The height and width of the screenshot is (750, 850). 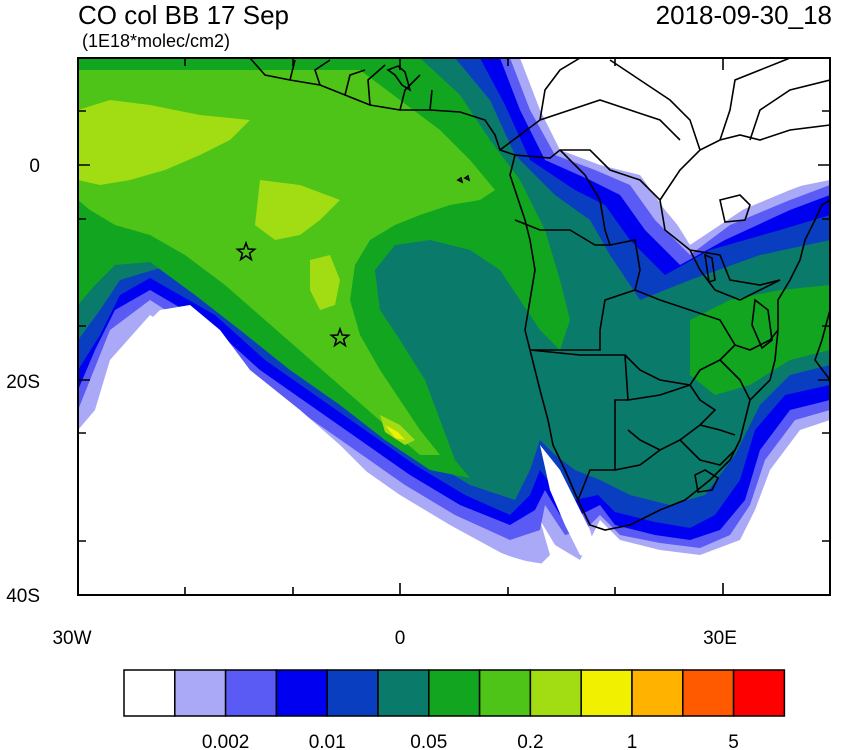 What do you see at coordinates (428, 741) in the screenshot?
I see `colorbar-label-2: 0.05` at bounding box center [428, 741].